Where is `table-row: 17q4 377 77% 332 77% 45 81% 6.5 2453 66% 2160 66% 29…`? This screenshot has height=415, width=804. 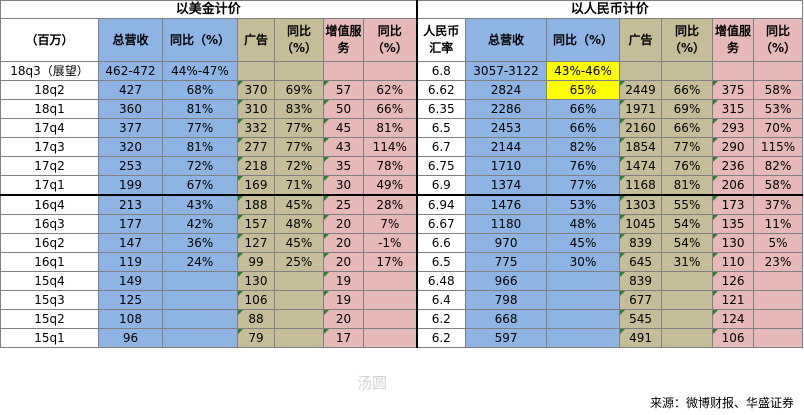 table-row: 17q4 377 77% 332 77% 45 81% 6.5 2453 66% 2160 66% 29… is located at coordinates (402, 128).